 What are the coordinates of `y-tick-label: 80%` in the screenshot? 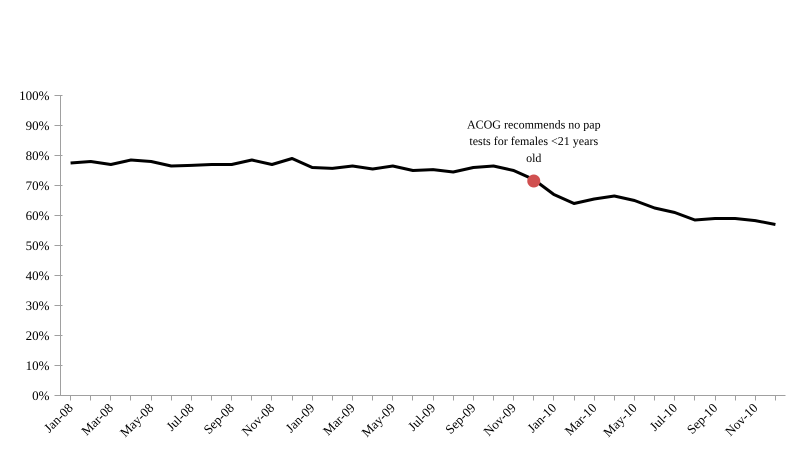 It's located at (38, 155).